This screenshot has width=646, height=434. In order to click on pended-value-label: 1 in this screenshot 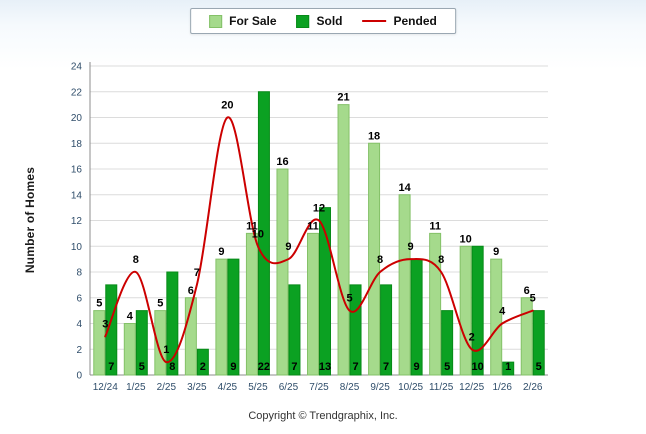, I will do `click(166, 350)`.